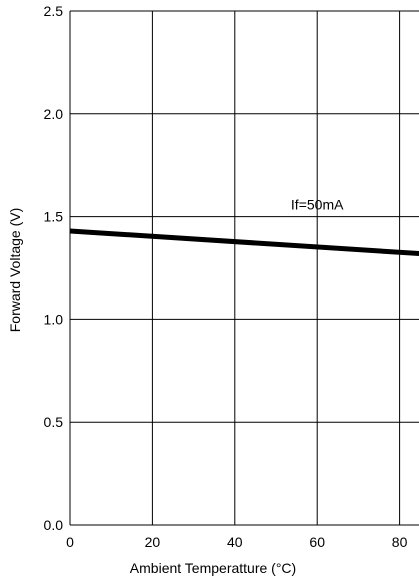  What do you see at coordinates (54, 11) in the screenshot?
I see `y-tick-label: 2.5` at bounding box center [54, 11].